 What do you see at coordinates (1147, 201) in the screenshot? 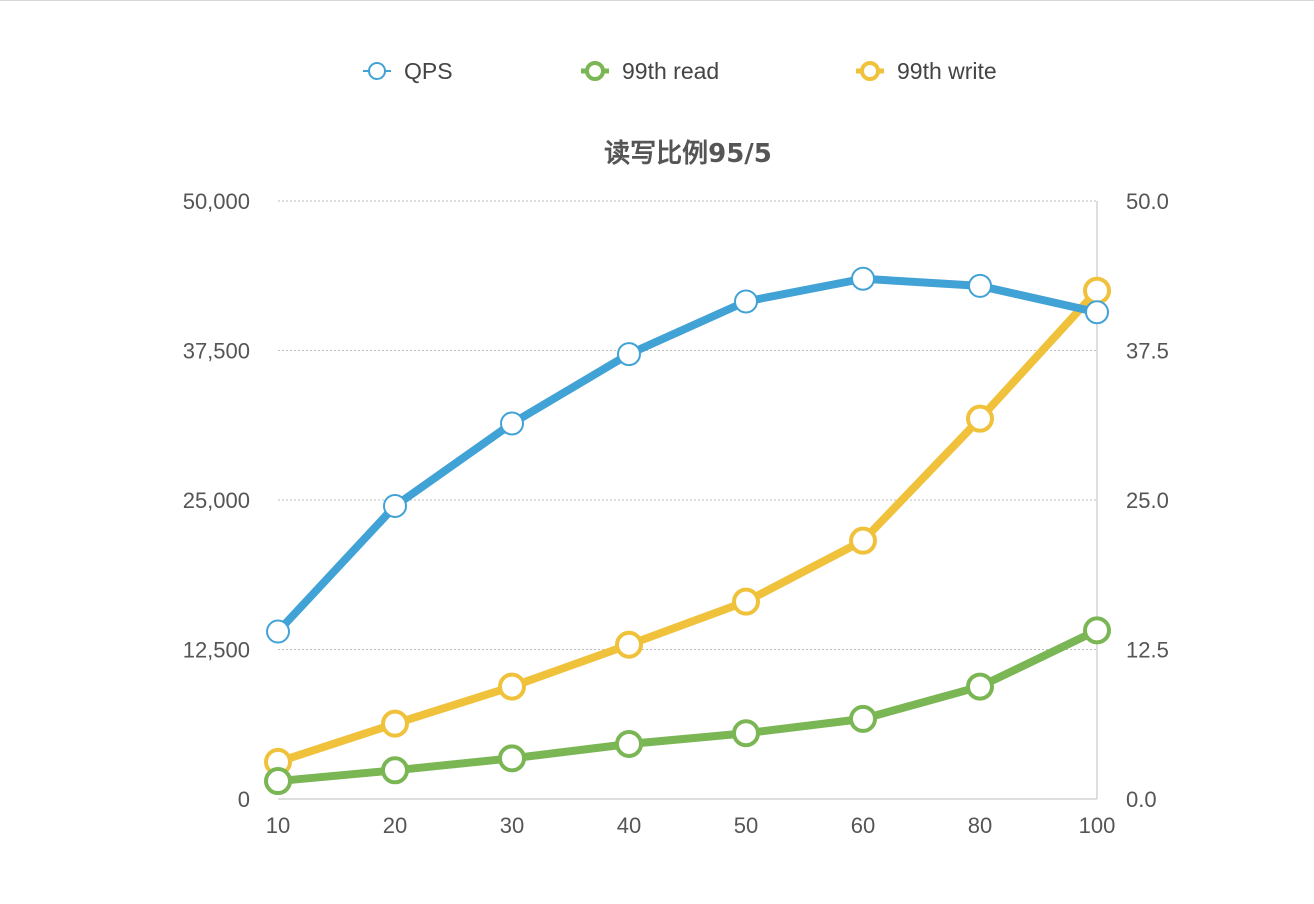
I see `right-tick-label: 50.0` at bounding box center [1147, 201].